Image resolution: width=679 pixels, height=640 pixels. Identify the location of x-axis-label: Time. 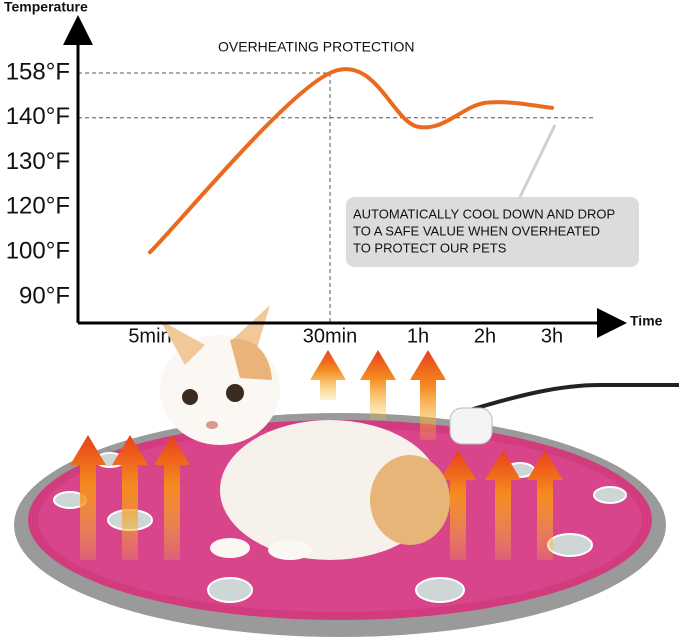
(646, 321).